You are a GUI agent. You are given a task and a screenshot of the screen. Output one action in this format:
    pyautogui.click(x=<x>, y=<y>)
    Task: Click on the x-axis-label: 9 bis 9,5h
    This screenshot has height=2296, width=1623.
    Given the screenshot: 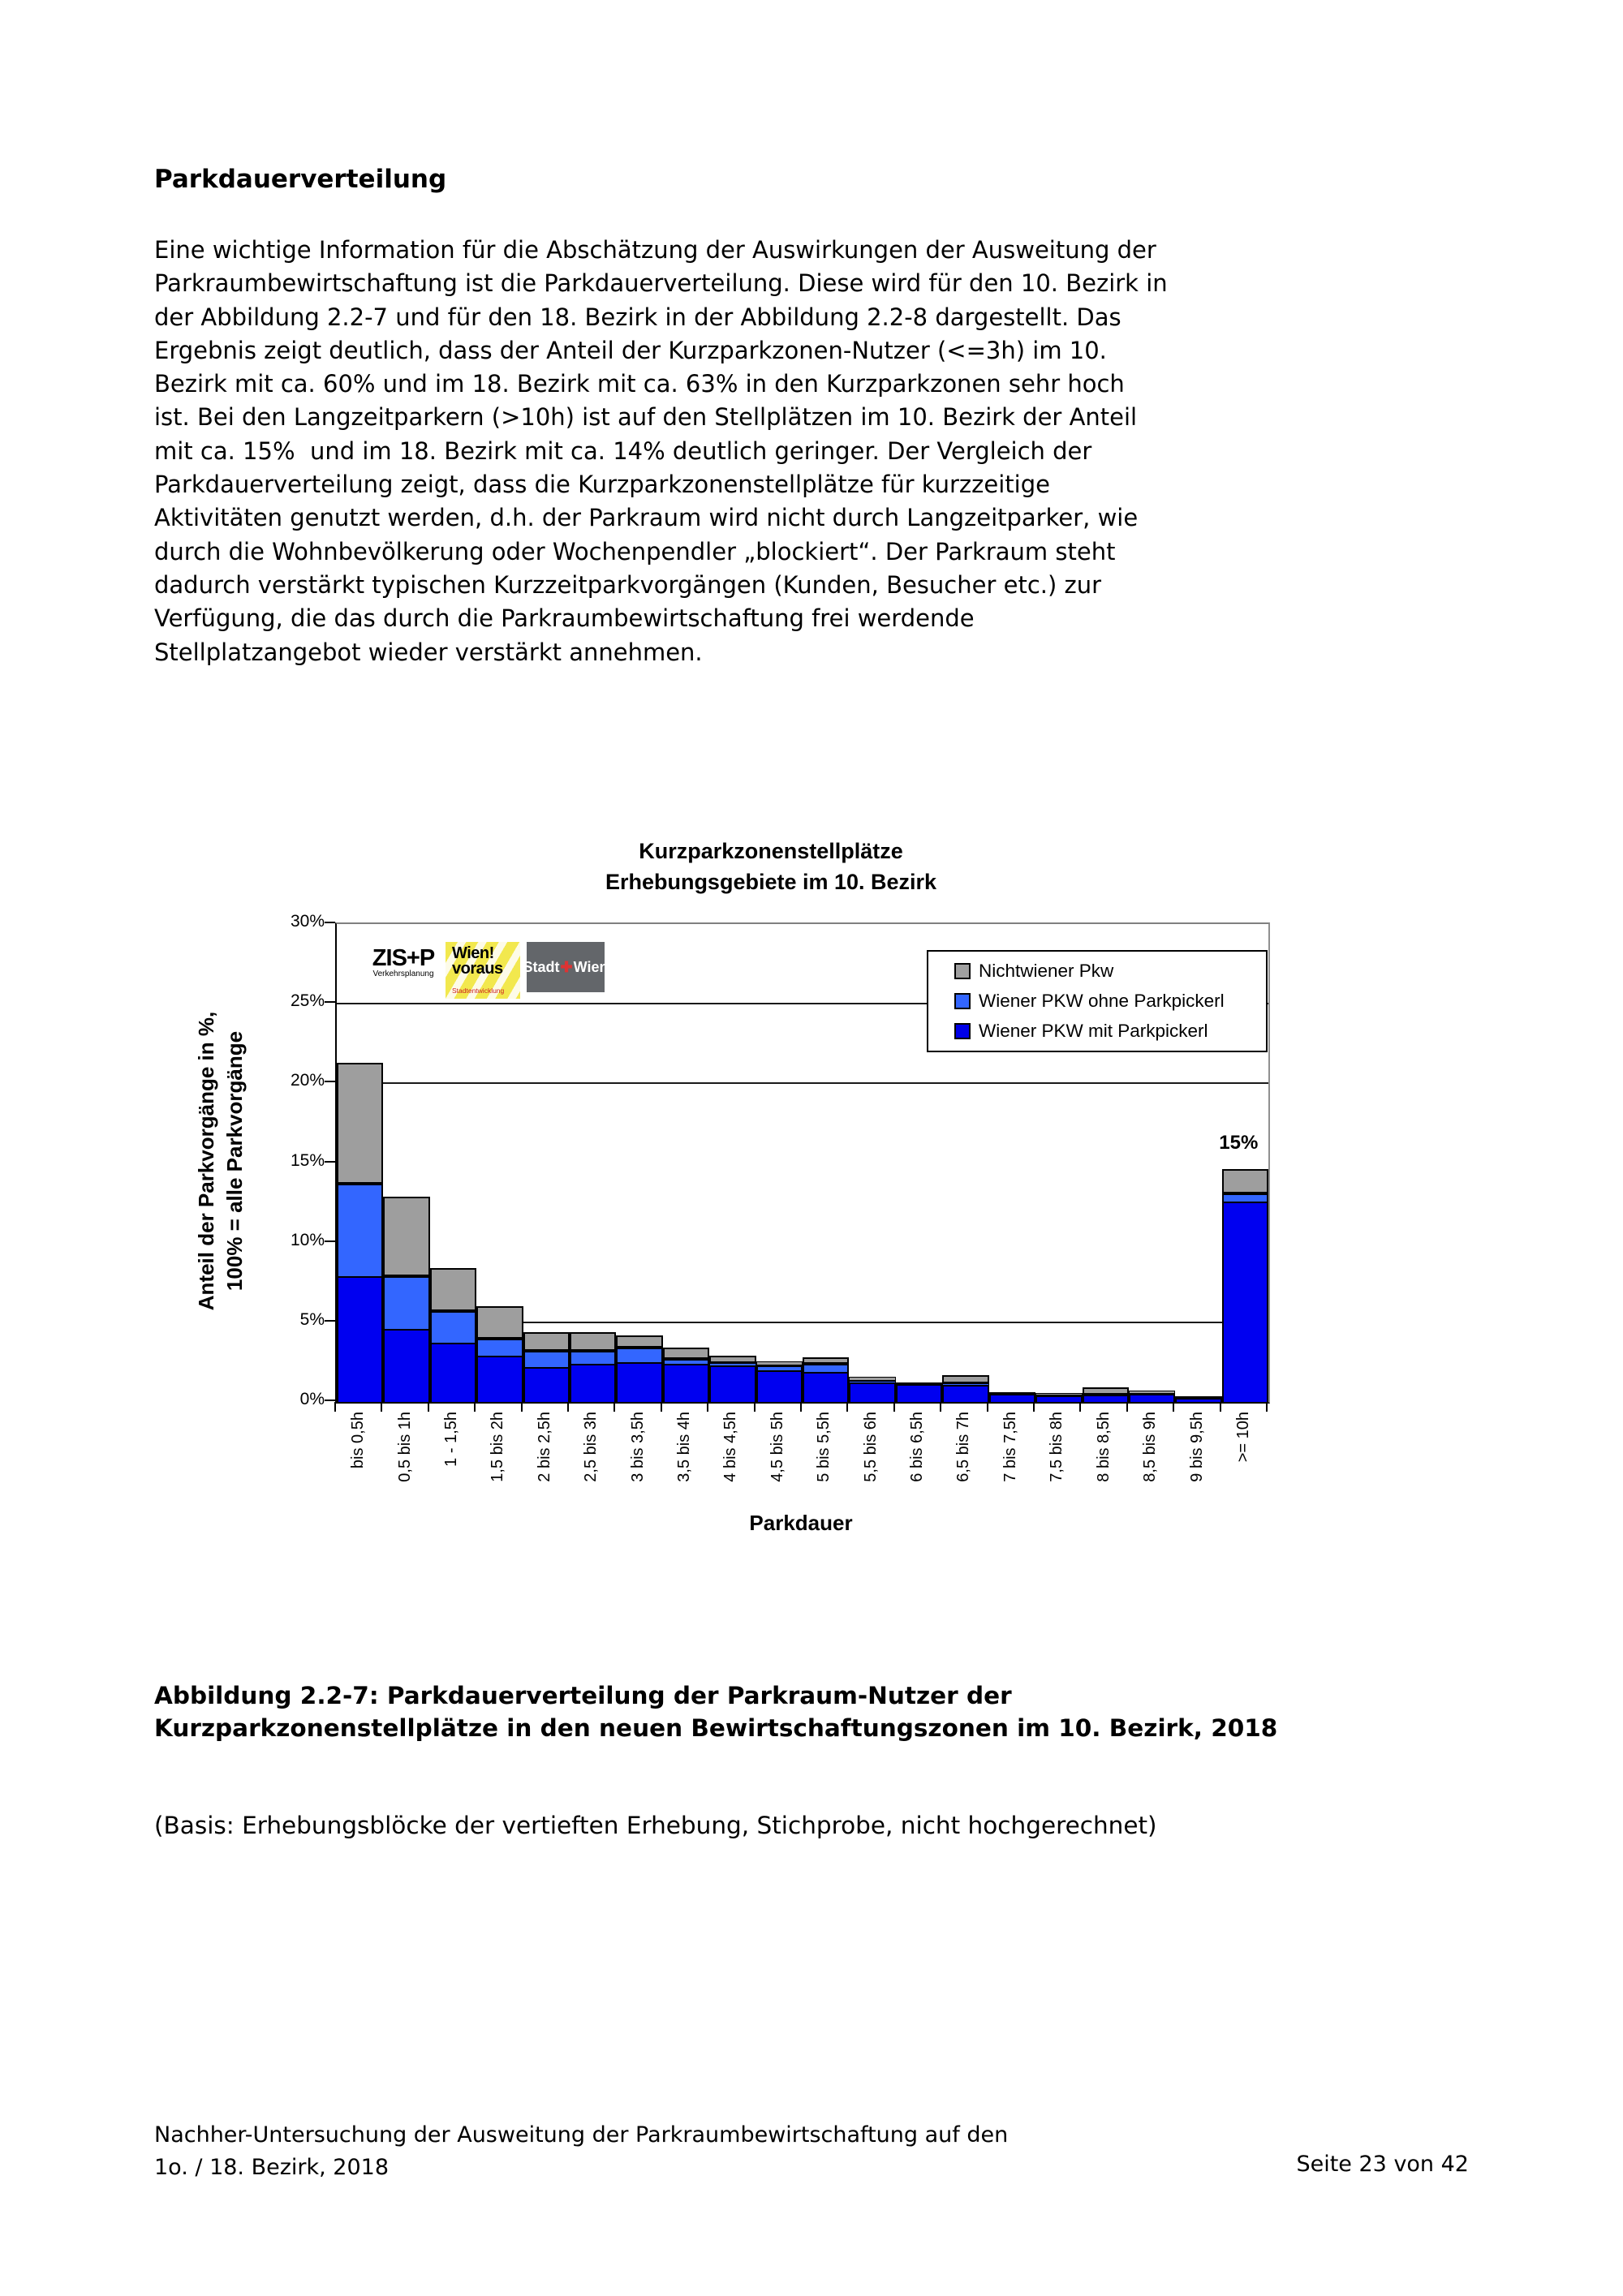 What is the action you would take?
    pyautogui.click(x=1196, y=1447)
    